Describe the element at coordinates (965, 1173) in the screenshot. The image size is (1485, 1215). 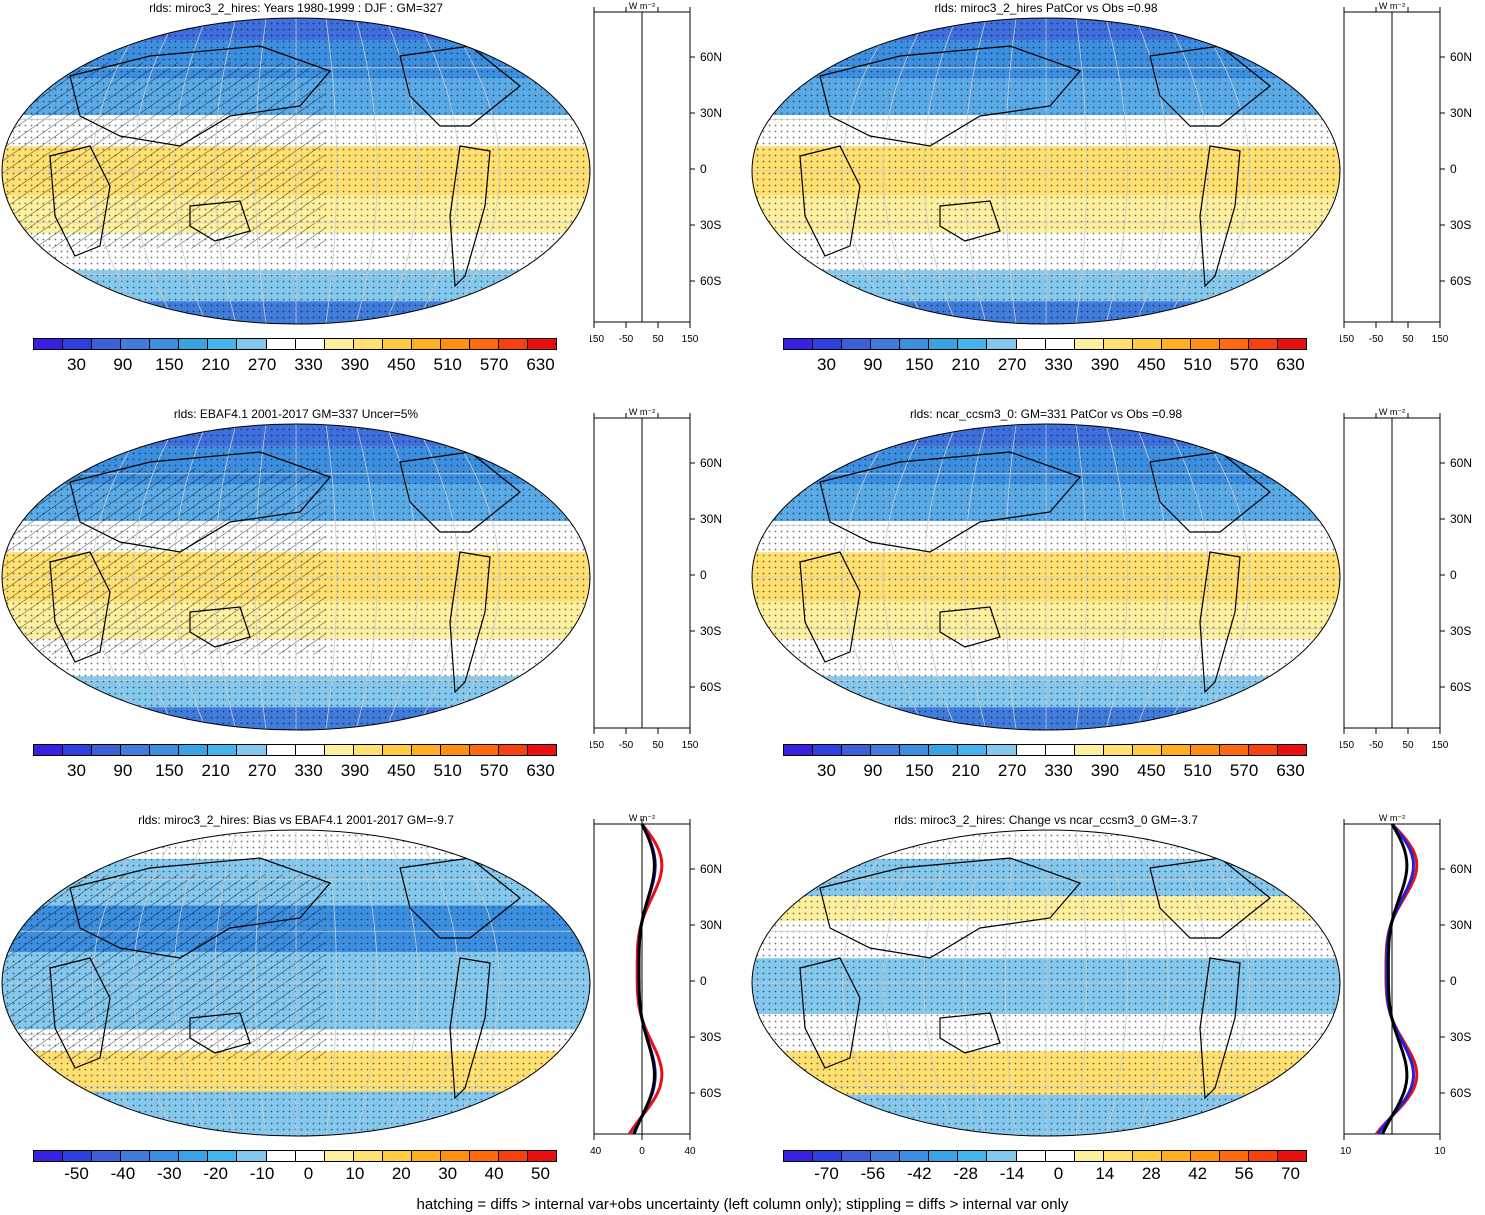
I see `colorbar-label: -28` at that location.